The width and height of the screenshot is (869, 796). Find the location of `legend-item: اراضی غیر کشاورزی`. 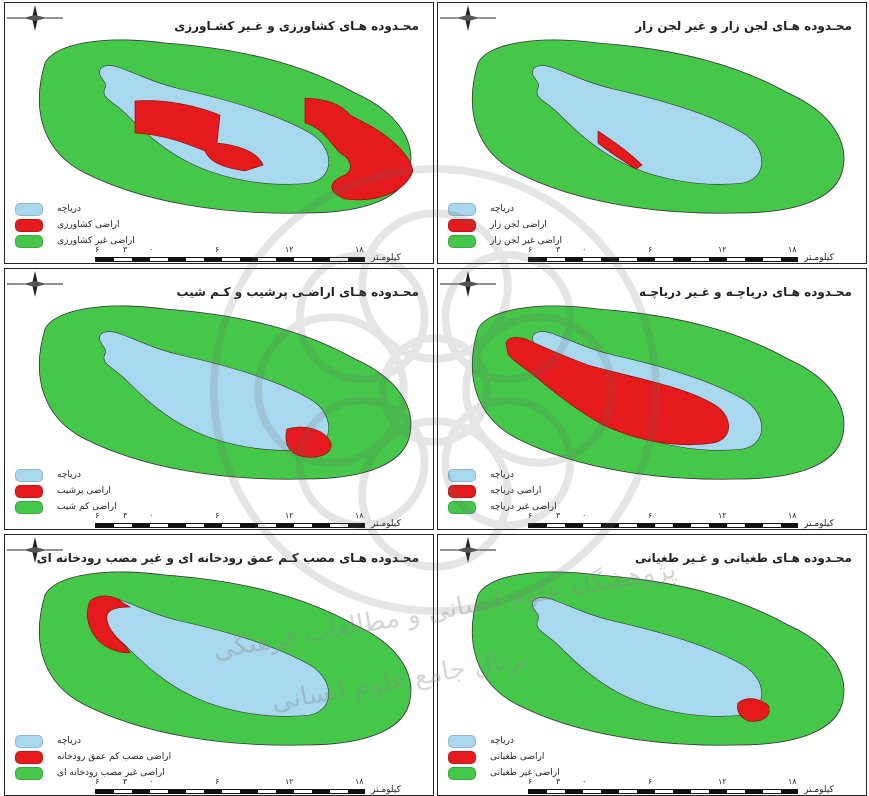

legend-item: اراضی غیر کشاورزی is located at coordinates (75, 241).